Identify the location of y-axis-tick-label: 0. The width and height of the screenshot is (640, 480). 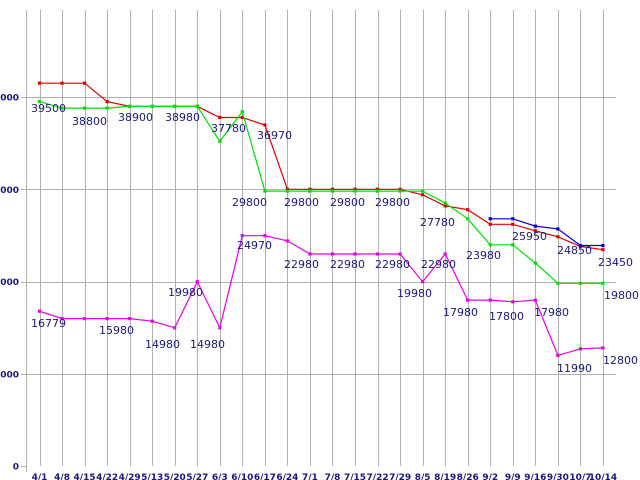
(16, 468).